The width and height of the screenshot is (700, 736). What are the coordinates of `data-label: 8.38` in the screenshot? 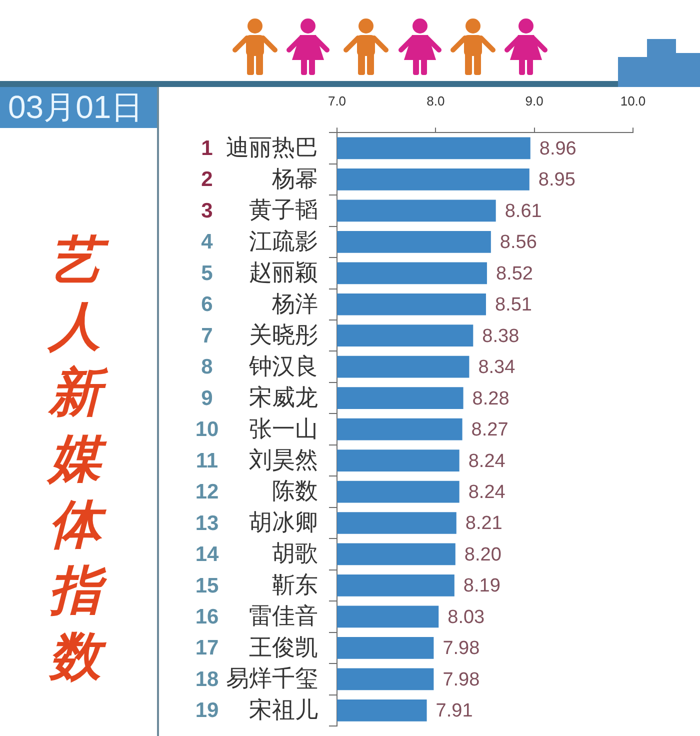 It's located at (501, 336).